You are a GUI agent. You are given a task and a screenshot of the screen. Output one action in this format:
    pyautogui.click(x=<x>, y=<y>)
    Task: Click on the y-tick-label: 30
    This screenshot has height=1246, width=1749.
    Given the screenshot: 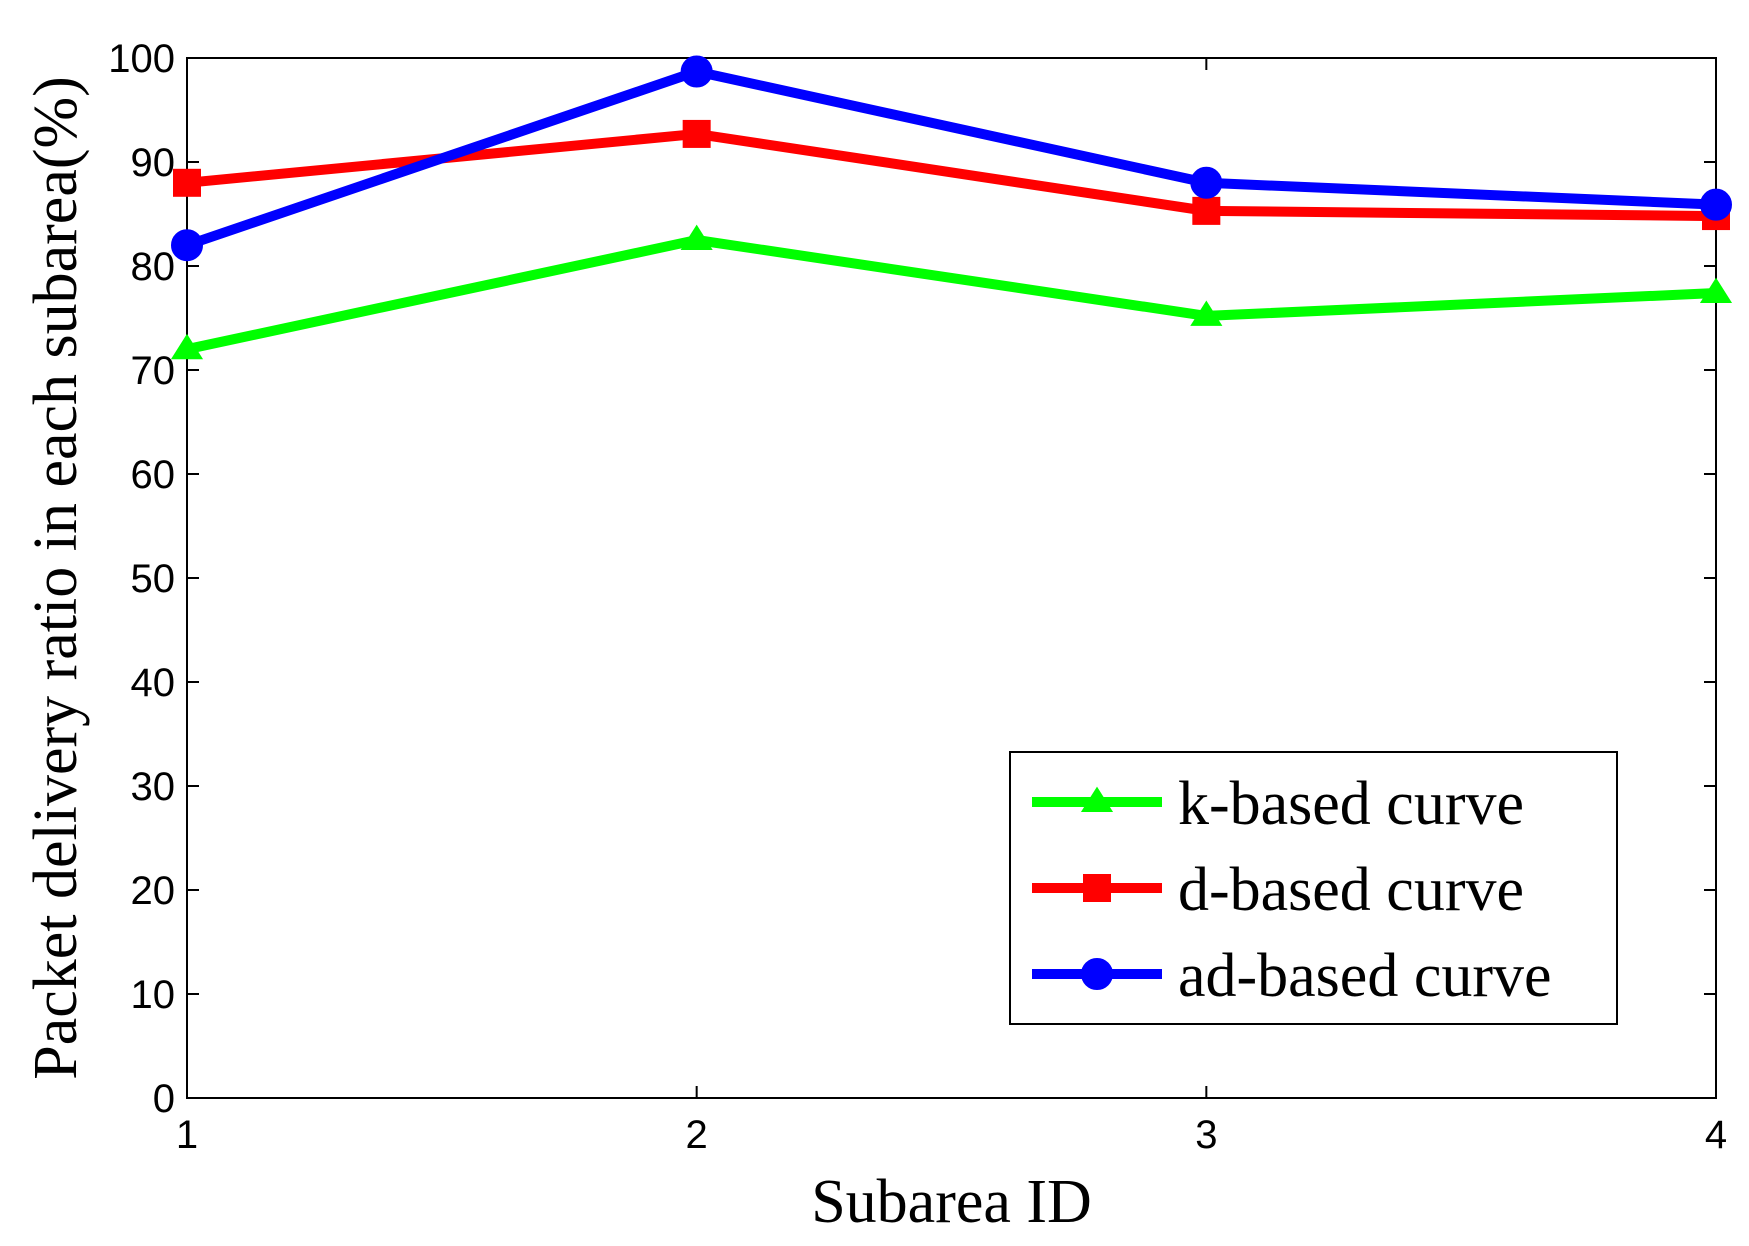 What is the action you would take?
    pyautogui.click(x=153, y=787)
    